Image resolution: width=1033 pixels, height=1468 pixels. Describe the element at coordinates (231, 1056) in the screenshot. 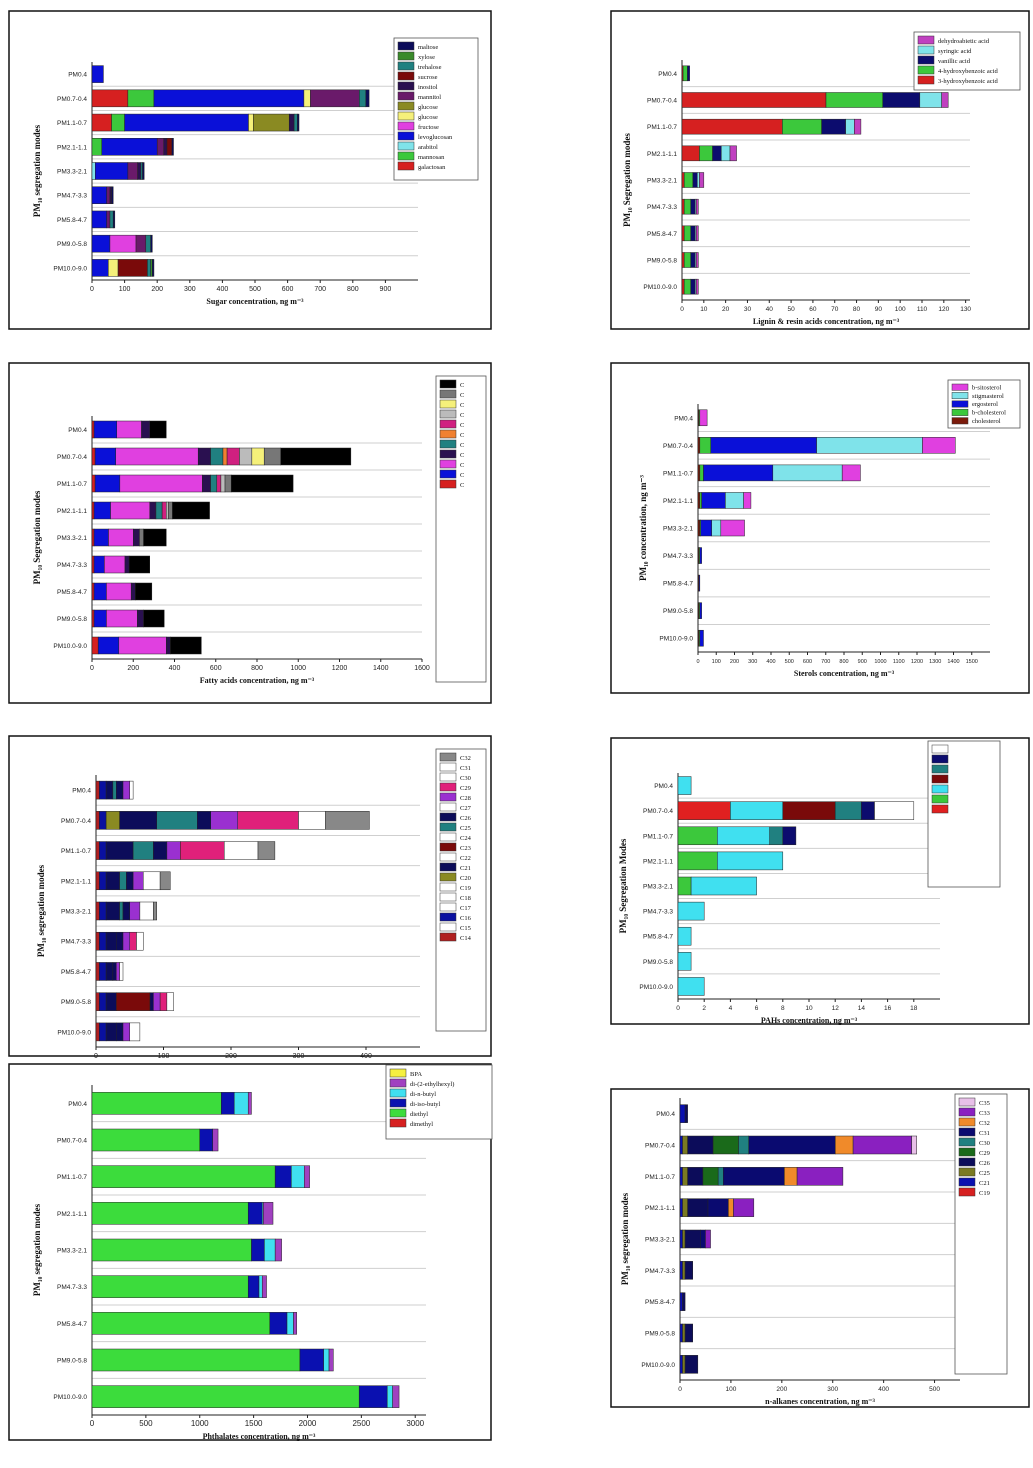

I see `x-tick-label: 200` at that location.